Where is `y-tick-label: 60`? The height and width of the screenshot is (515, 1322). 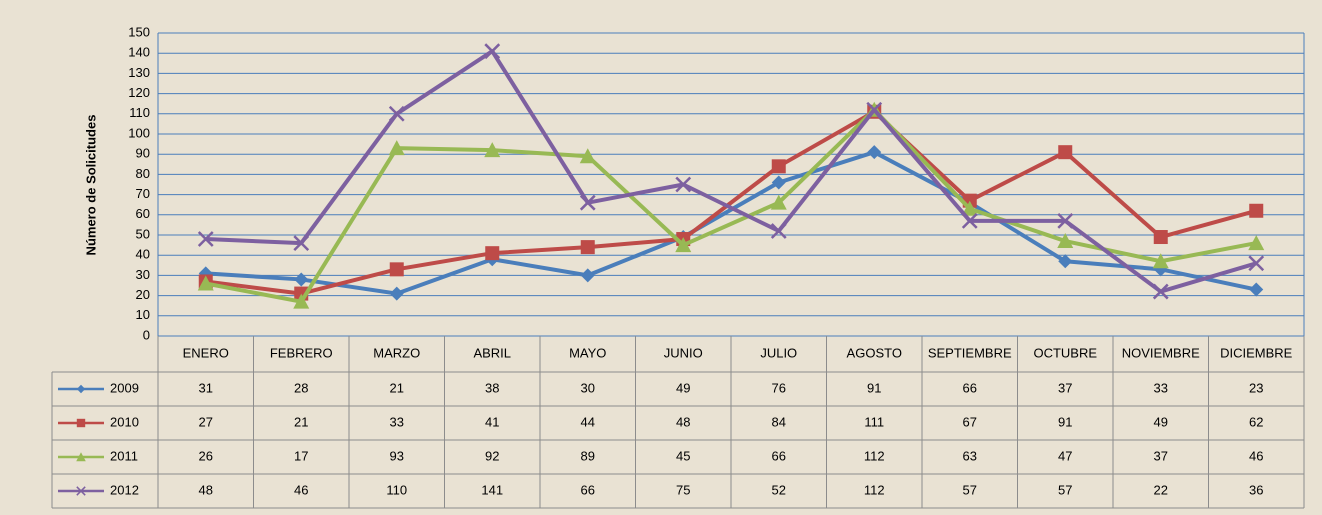 y-tick-label: 60 is located at coordinates (143, 213).